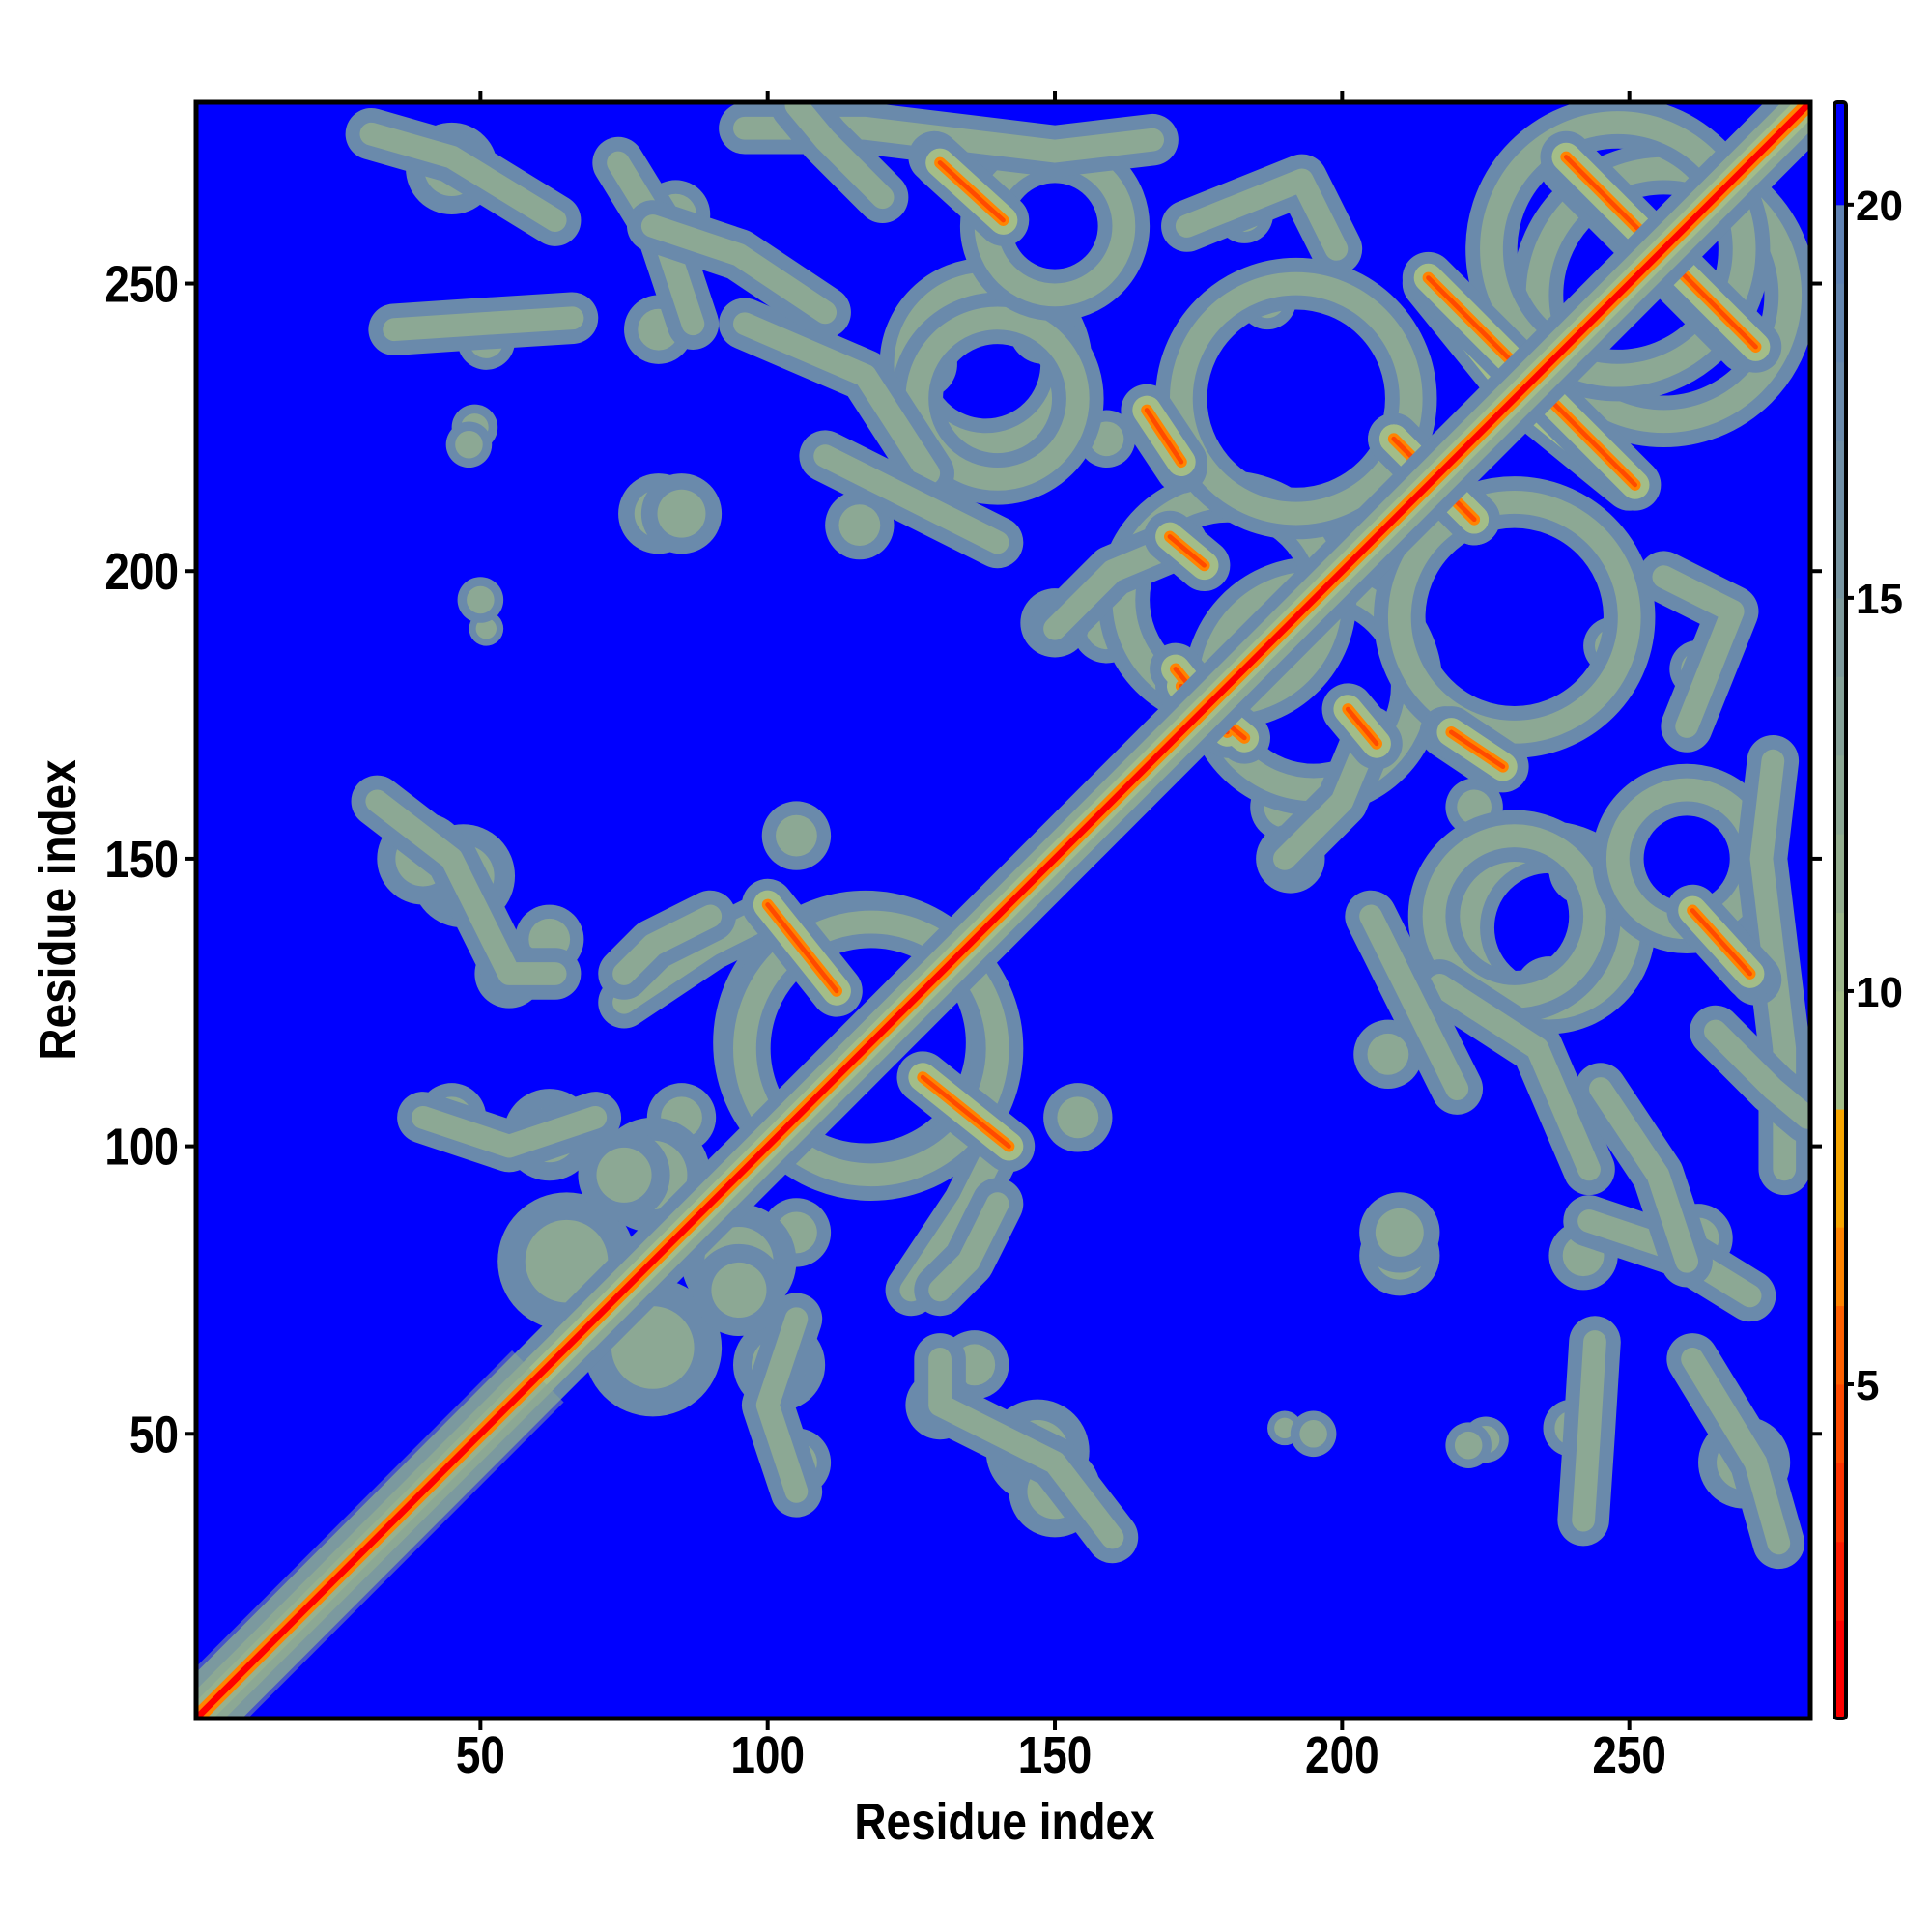 Image resolution: width=1932 pixels, height=1932 pixels. What do you see at coordinates (141, 1147) in the screenshot?
I see `y-tick-label: 100` at bounding box center [141, 1147].